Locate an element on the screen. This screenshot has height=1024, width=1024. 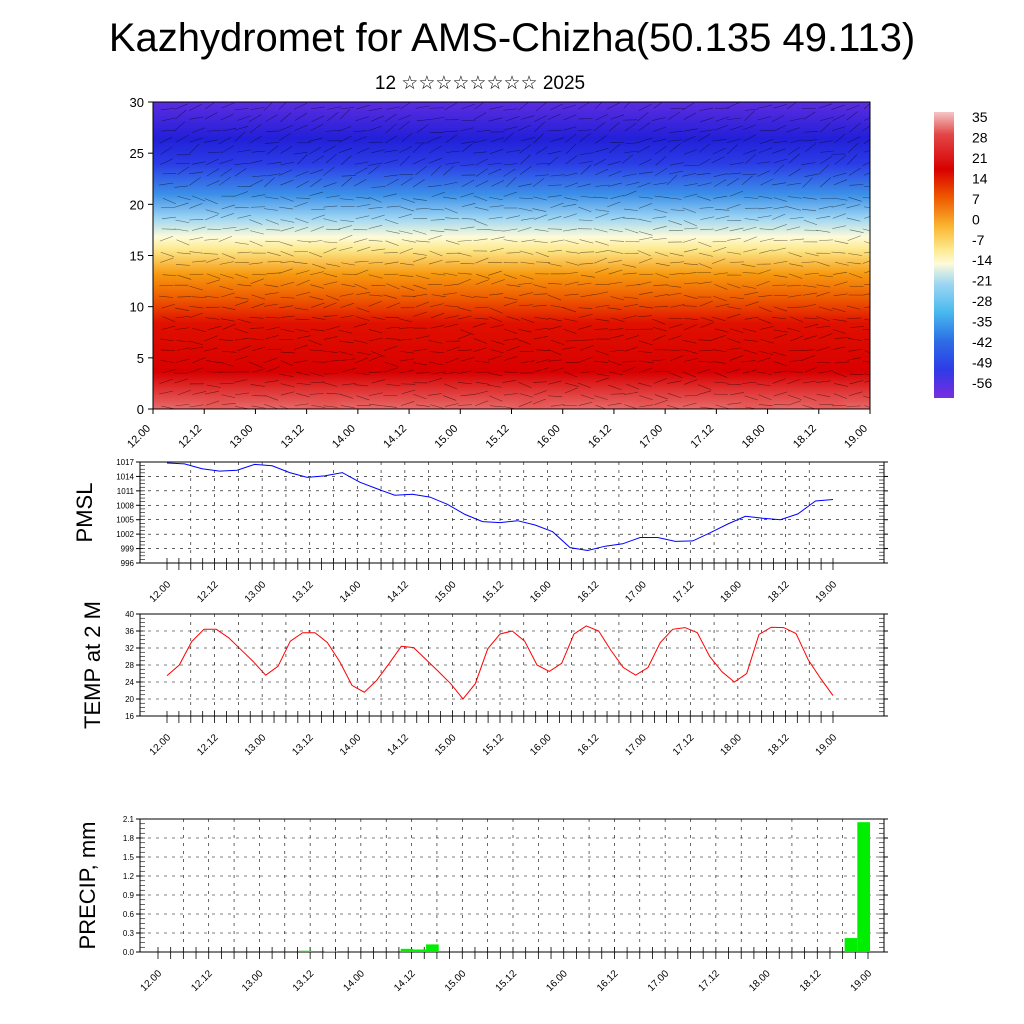
x-tick-label: 12.12 is located at coordinates (208, 592).